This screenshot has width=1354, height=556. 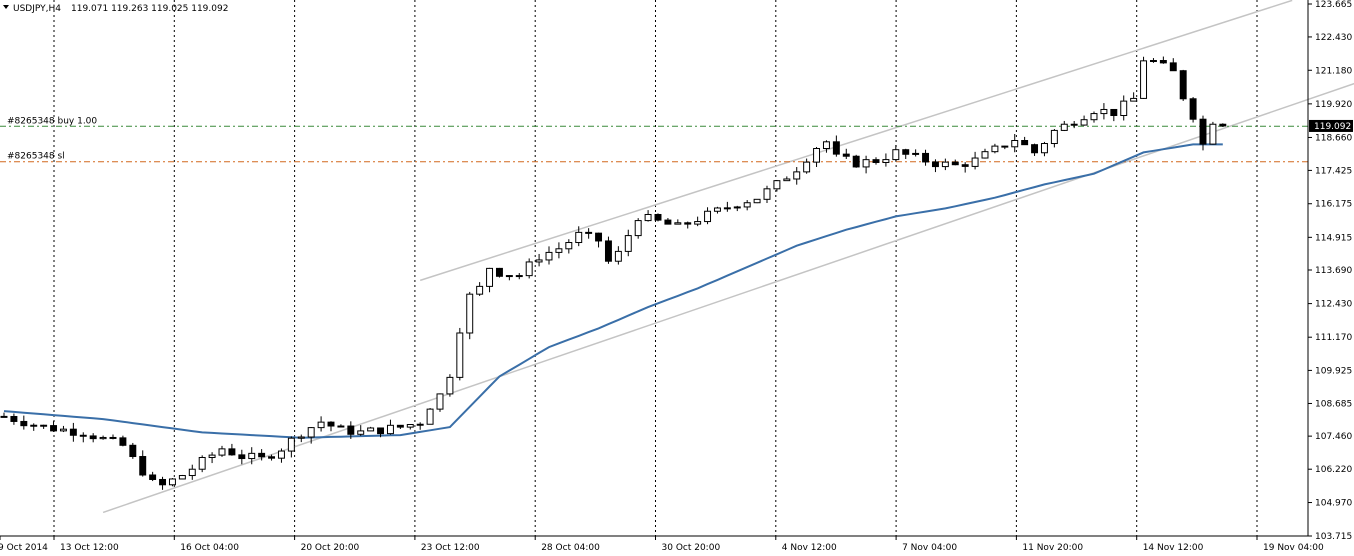 What do you see at coordinates (330, 548) in the screenshot?
I see `x-tick-label: 20 Oct 20:00` at bounding box center [330, 548].